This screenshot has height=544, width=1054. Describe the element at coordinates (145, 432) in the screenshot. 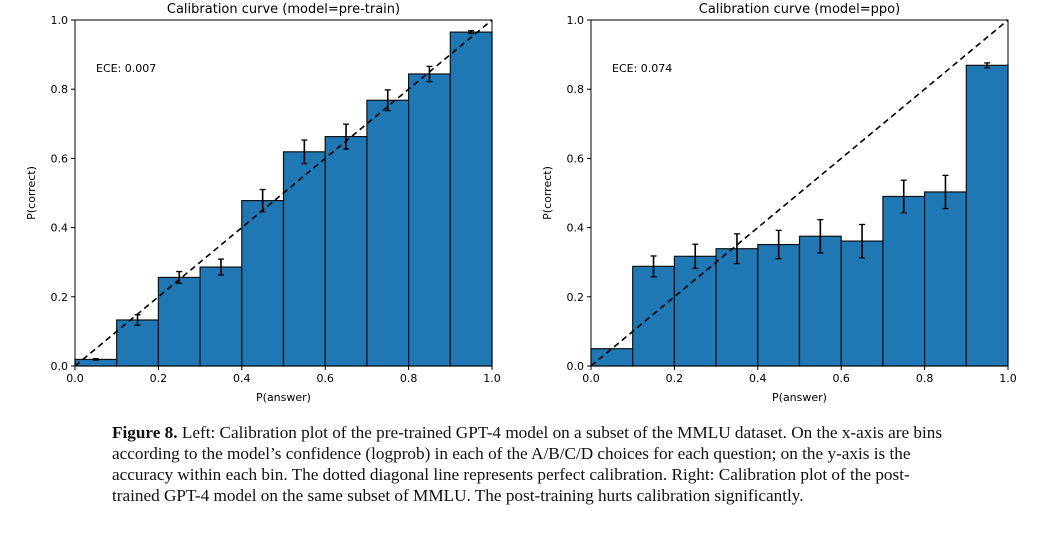

I see `caption-label: Figure 8.` at that location.